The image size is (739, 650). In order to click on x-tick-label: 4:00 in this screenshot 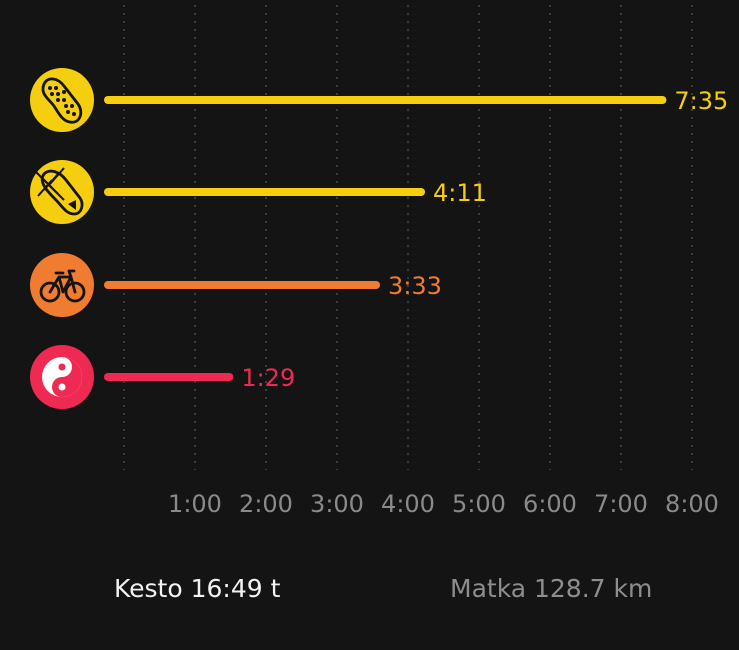, I will do `click(408, 504)`.